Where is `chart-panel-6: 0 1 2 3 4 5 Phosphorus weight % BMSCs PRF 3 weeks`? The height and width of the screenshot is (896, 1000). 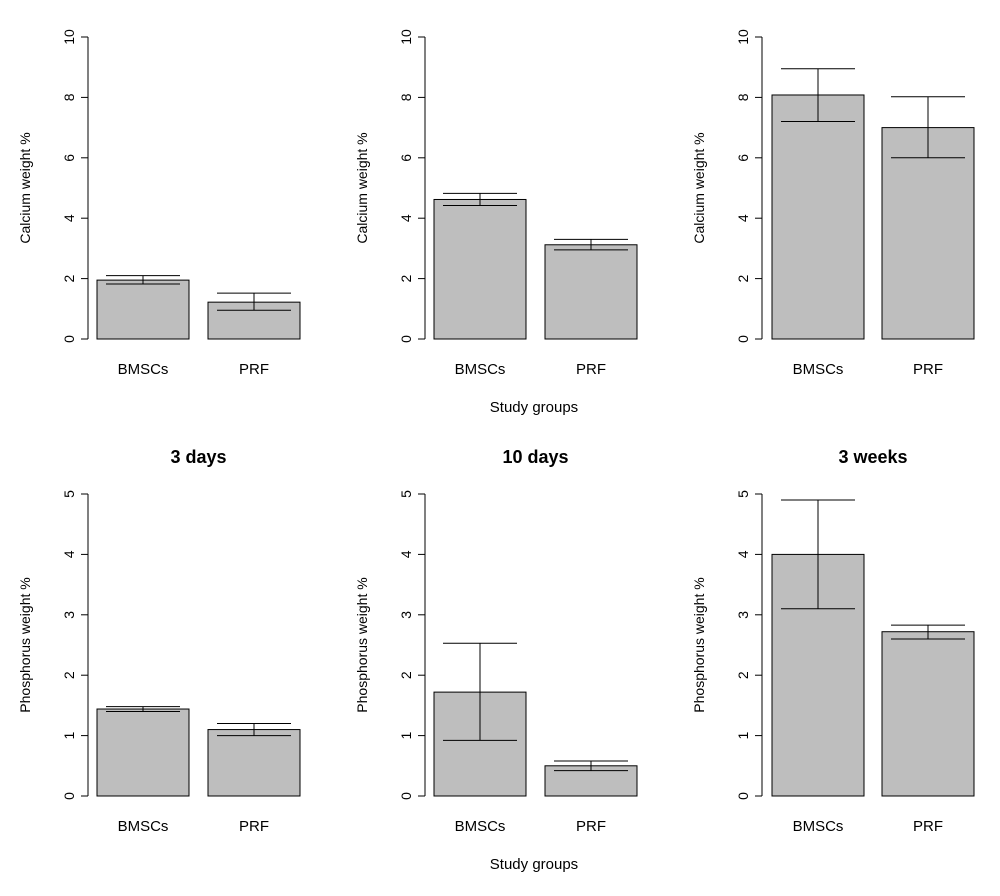
chart-panel-6: 0 1 2 3 4 5 Phosphorus weight % BMSCs PRF 3 weeks is located at coordinates (833, 641).